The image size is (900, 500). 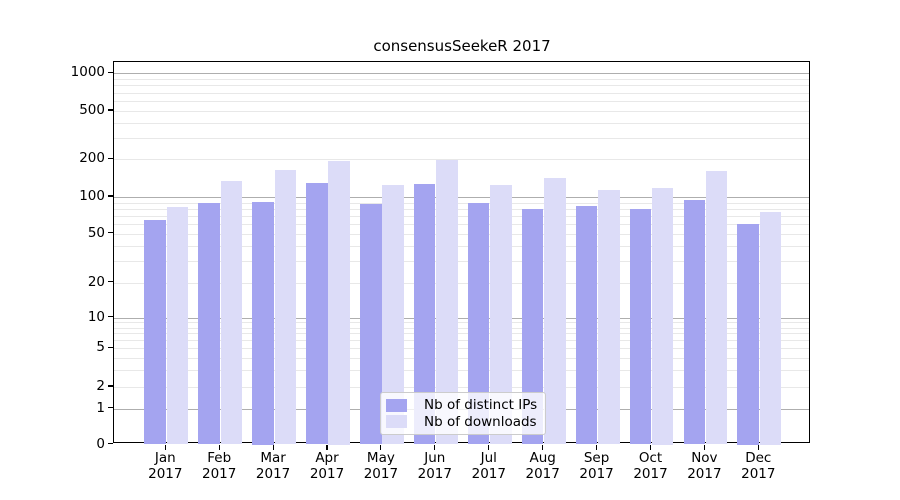 What do you see at coordinates (100, 347) in the screenshot?
I see `y-tick-label: 5` at bounding box center [100, 347].